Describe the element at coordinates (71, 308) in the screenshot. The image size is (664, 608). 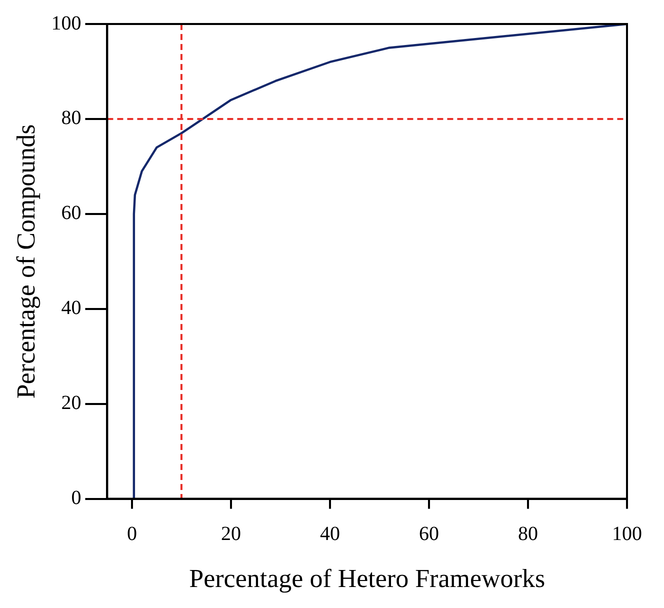
I see `y-tick-label: 40` at that location.